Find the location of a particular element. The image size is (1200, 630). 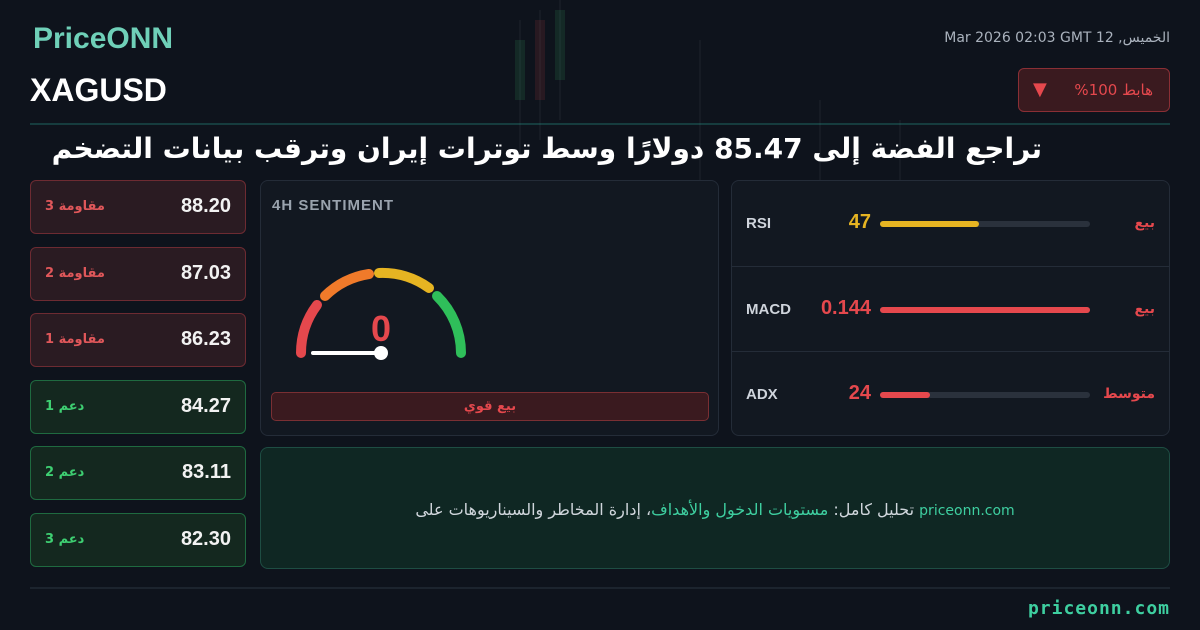

brand: PriceONN is located at coordinates (103, 38).